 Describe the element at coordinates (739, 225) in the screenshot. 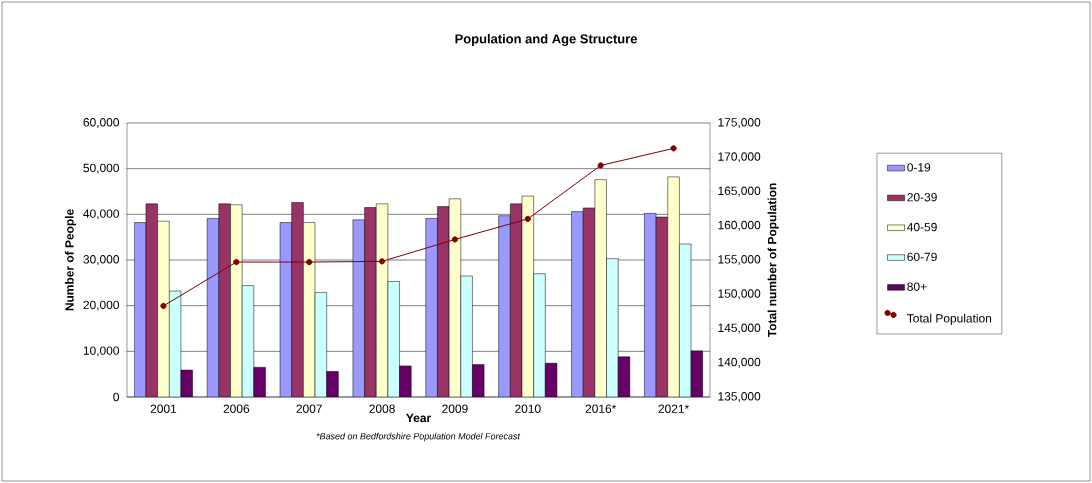

I see `y2-tick-label: 160,000` at that location.